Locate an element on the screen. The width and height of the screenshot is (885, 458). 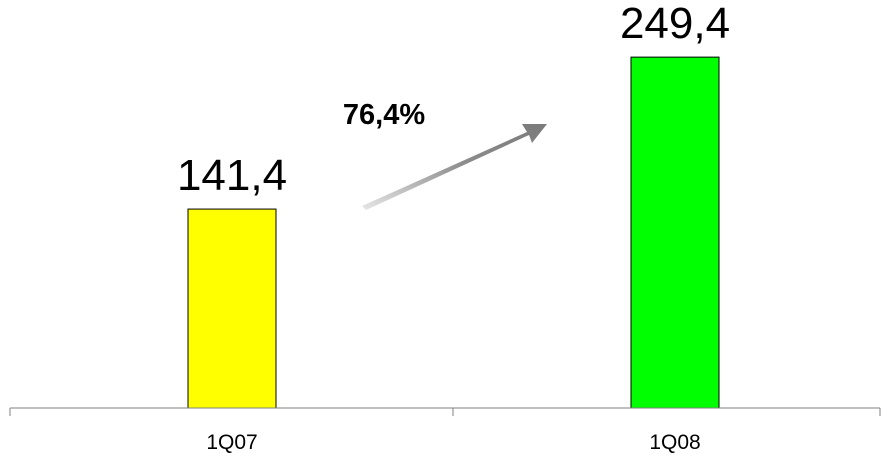
x-tick-label: 1Q07 is located at coordinates (231, 442).